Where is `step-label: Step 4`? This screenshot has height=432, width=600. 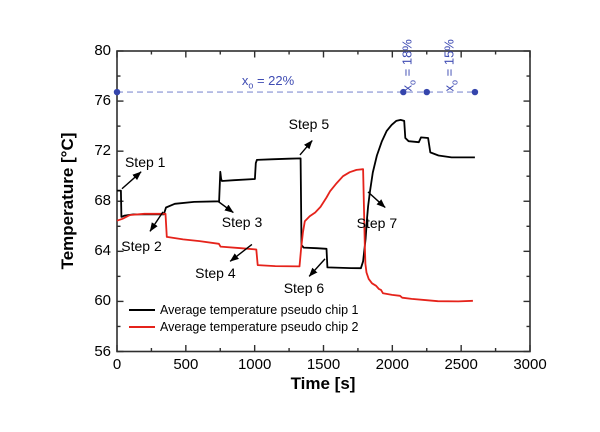 step-label: Step 4 is located at coordinates (215, 272).